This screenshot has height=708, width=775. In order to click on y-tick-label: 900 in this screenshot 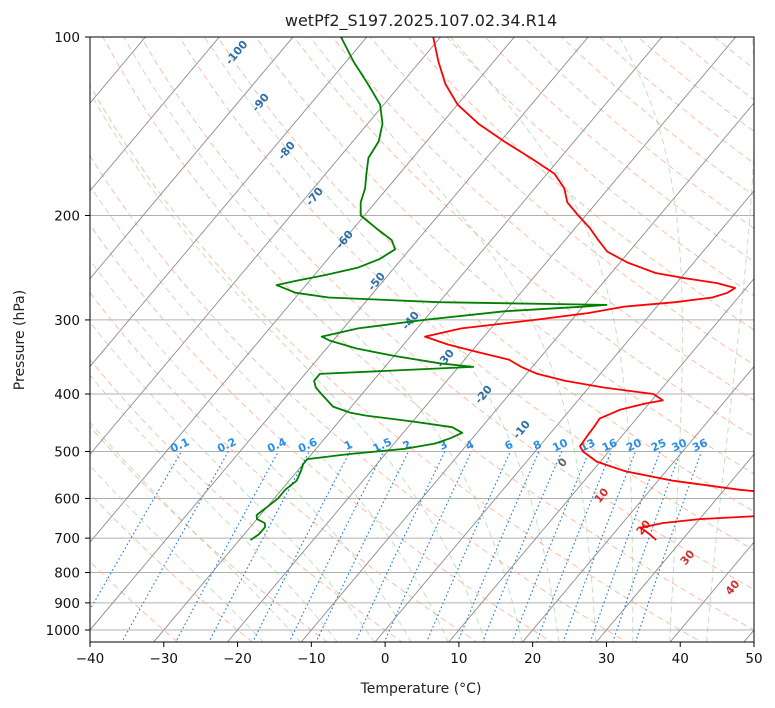, I will do `click(67, 604)`.